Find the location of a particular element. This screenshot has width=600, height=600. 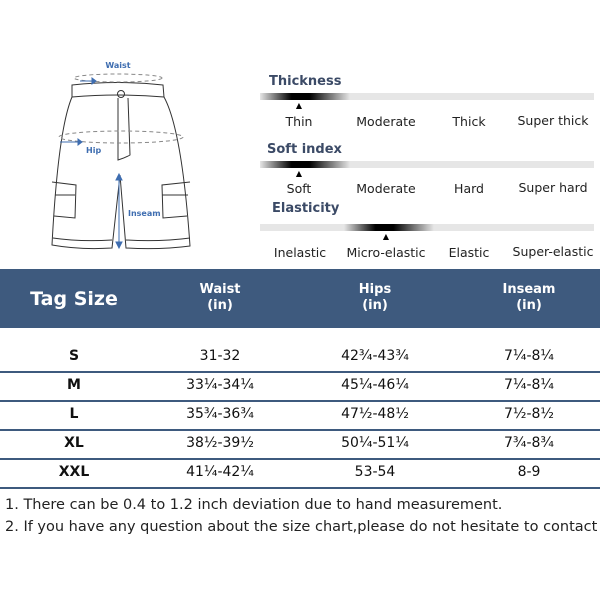

soft-index-option: Super hard is located at coordinates (553, 187).